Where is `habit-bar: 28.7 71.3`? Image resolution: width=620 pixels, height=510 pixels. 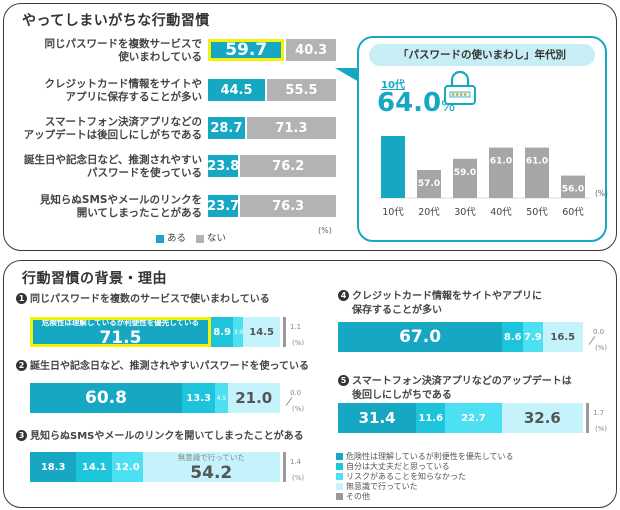 habit-bar: 28.7 71.3 is located at coordinates (272, 128).